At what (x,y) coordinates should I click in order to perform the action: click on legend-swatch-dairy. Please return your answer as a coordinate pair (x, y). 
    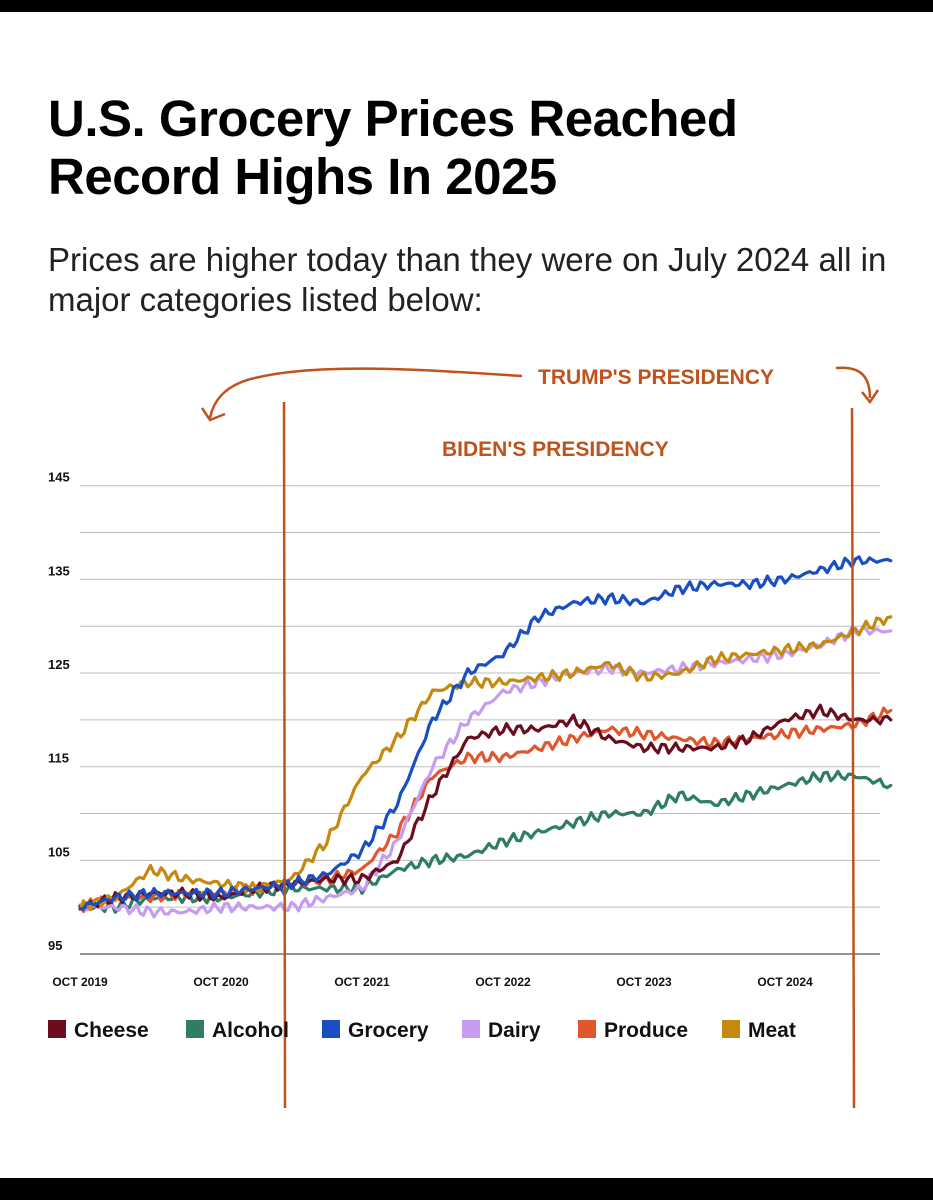
    Looking at the image, I should click on (471, 1029).